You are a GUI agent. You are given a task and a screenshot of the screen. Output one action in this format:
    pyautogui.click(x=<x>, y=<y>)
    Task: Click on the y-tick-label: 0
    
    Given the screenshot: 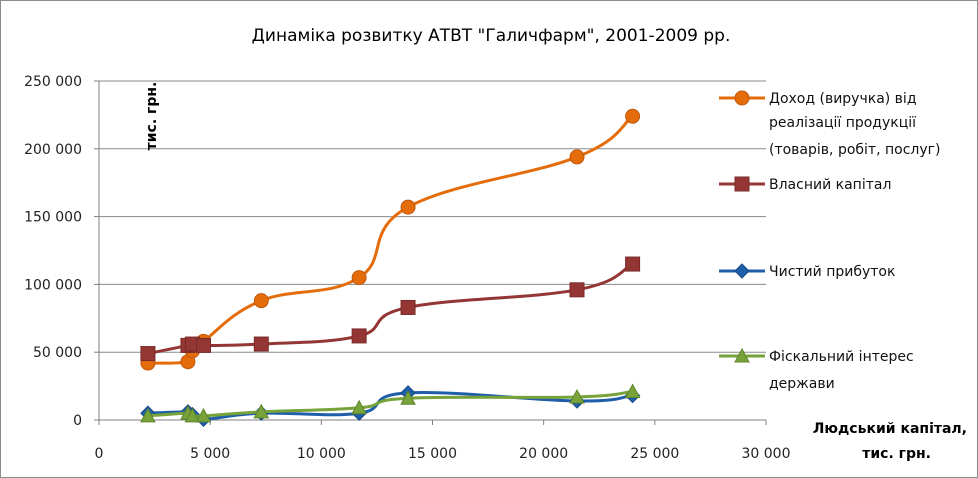 What is the action you would take?
    pyautogui.click(x=77, y=421)
    